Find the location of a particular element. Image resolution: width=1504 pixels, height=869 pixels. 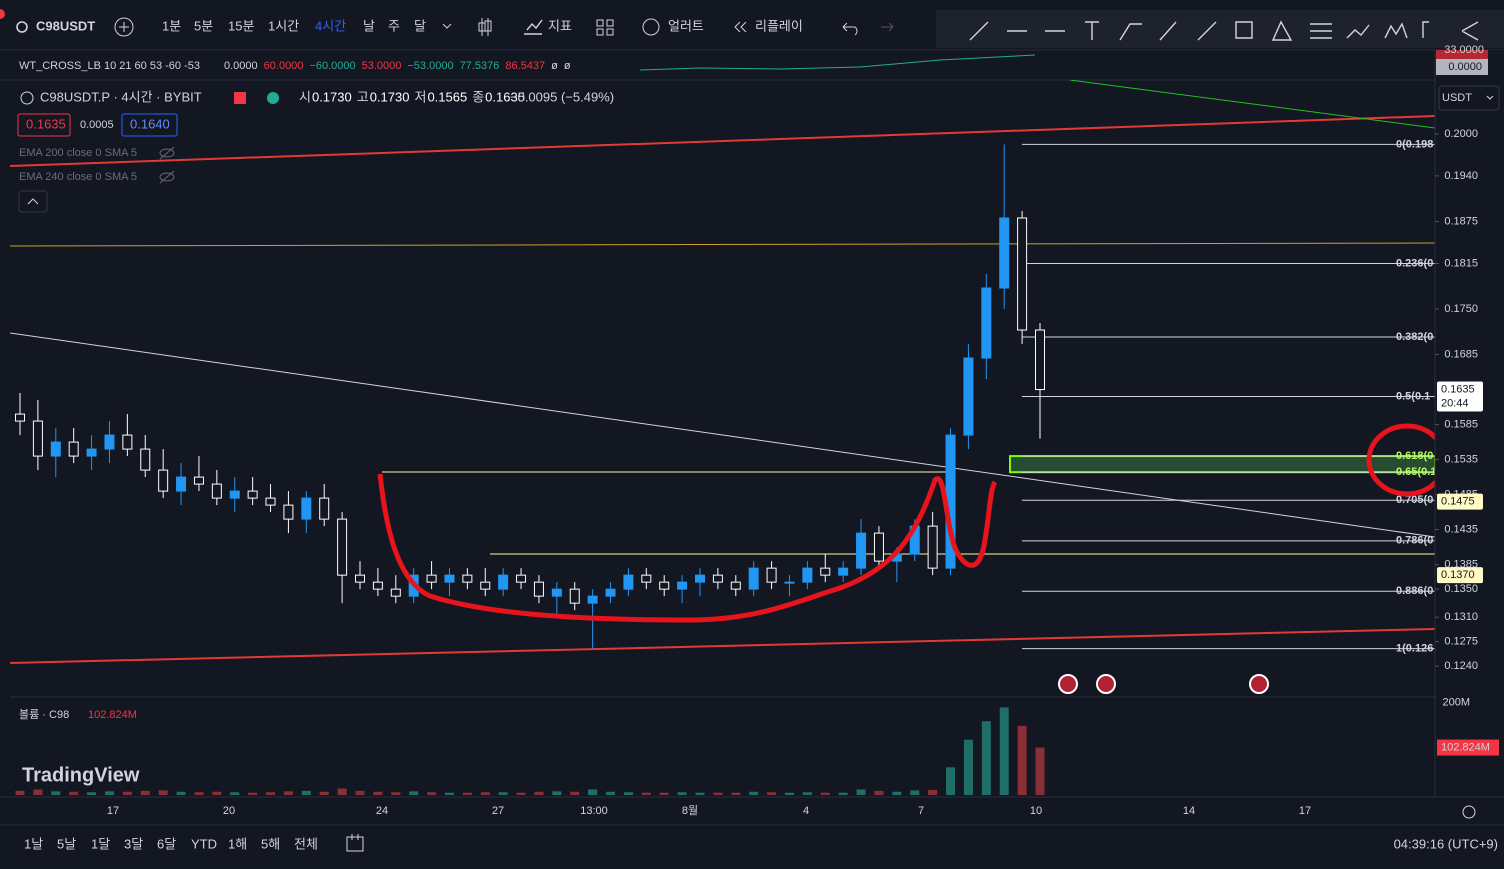

indicator-value: 0.0000 is located at coordinates (241, 66).